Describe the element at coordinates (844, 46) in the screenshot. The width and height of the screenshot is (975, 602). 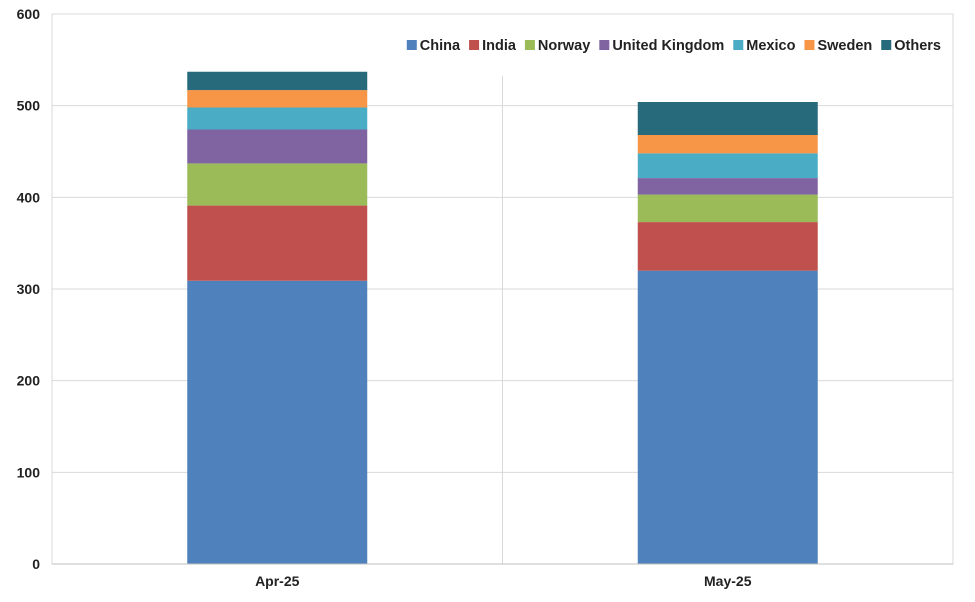
I see `legend-label: Sweden` at that location.